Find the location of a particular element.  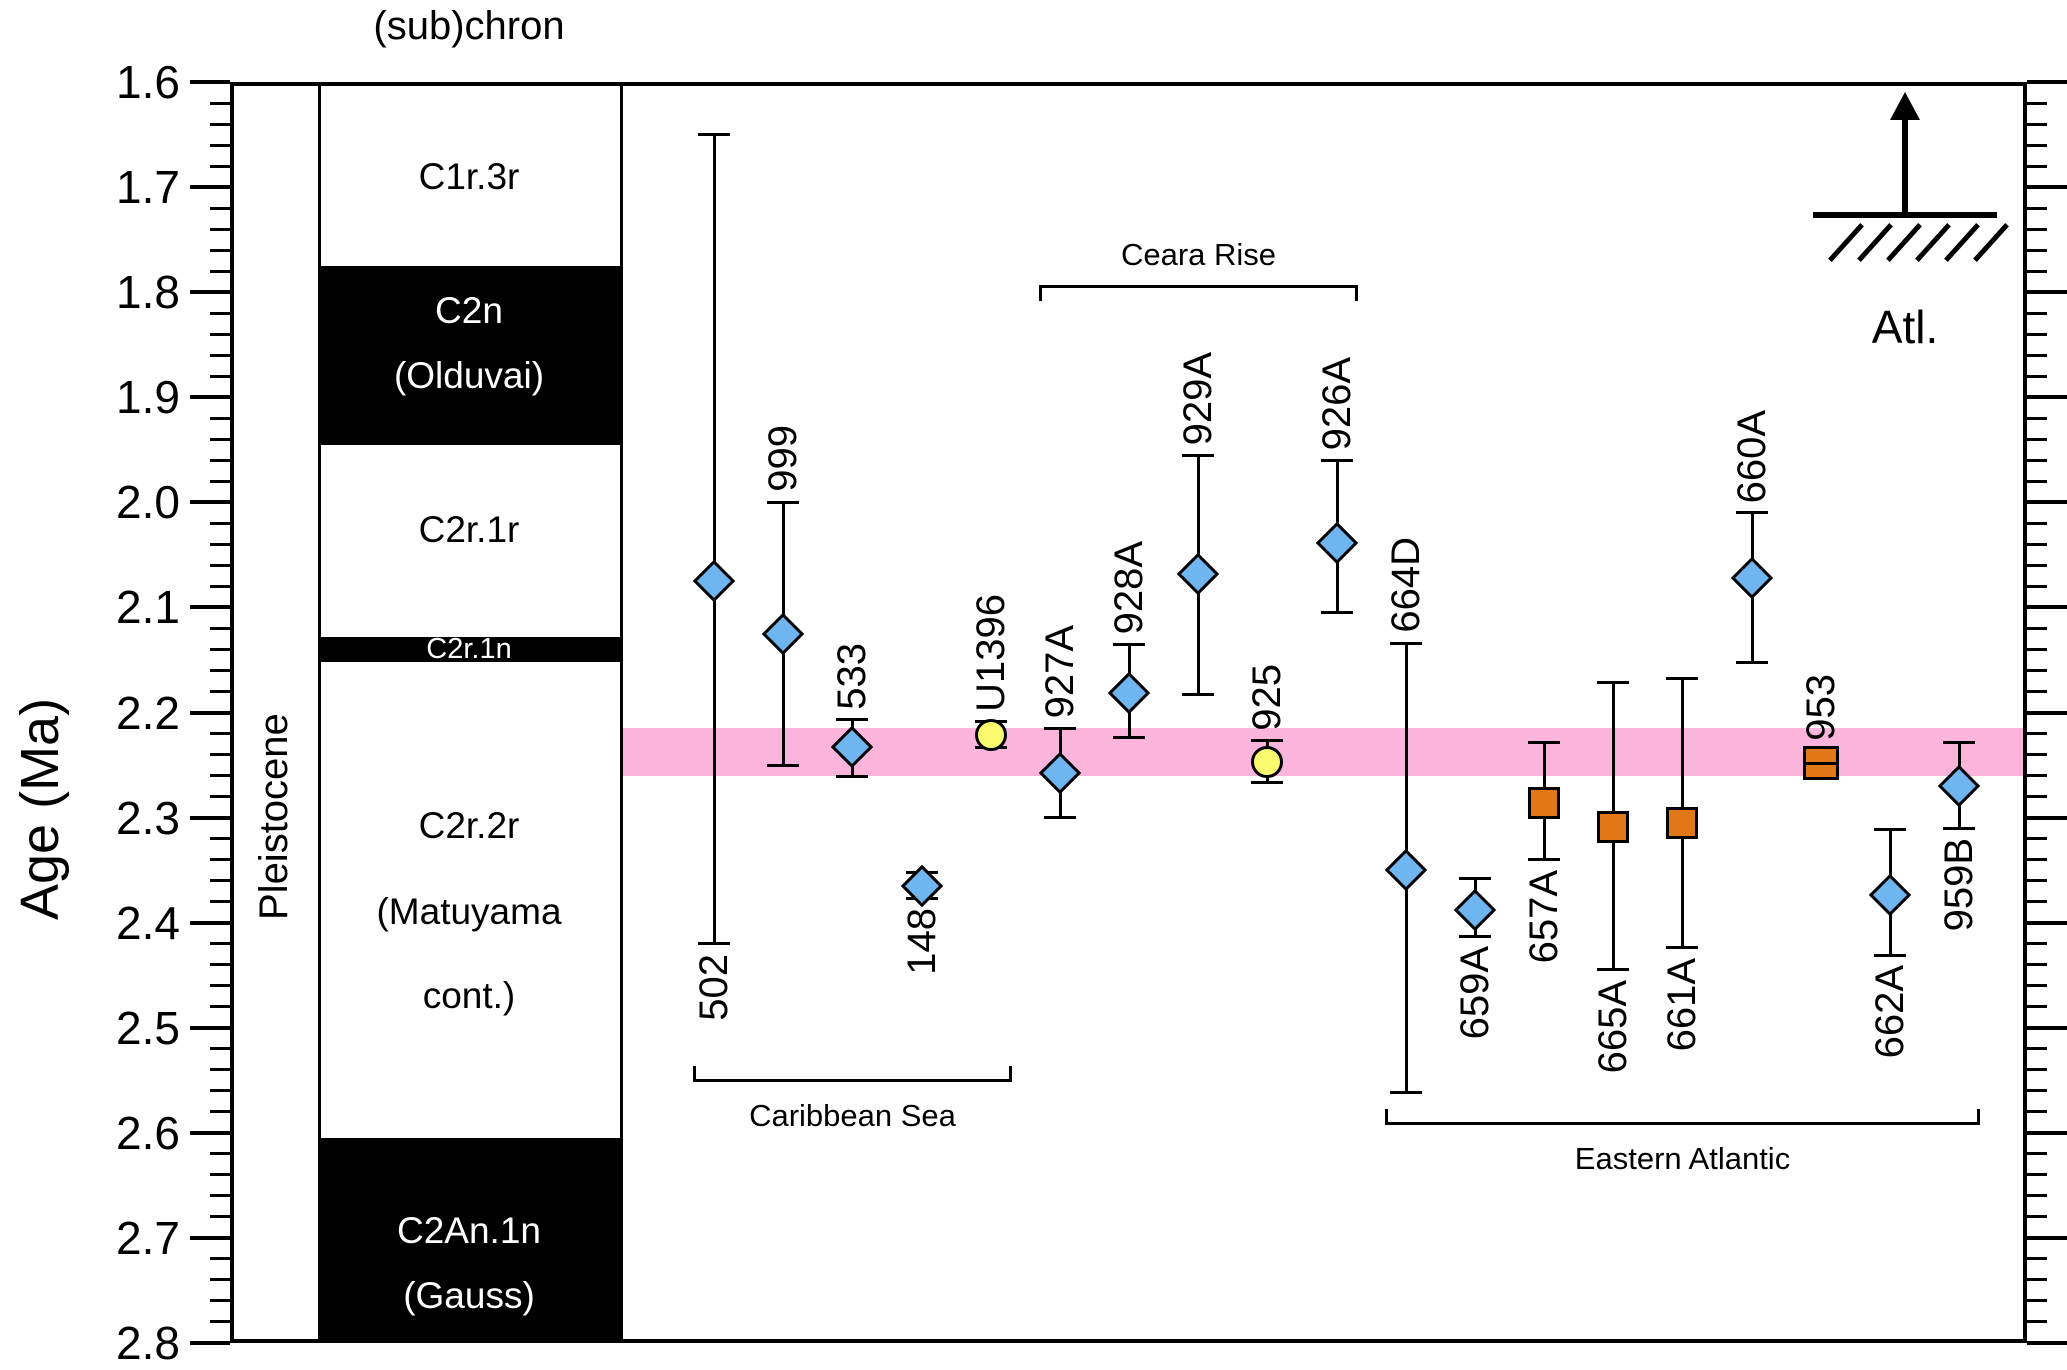

site-marker-659A is located at coordinates (1475, 910).